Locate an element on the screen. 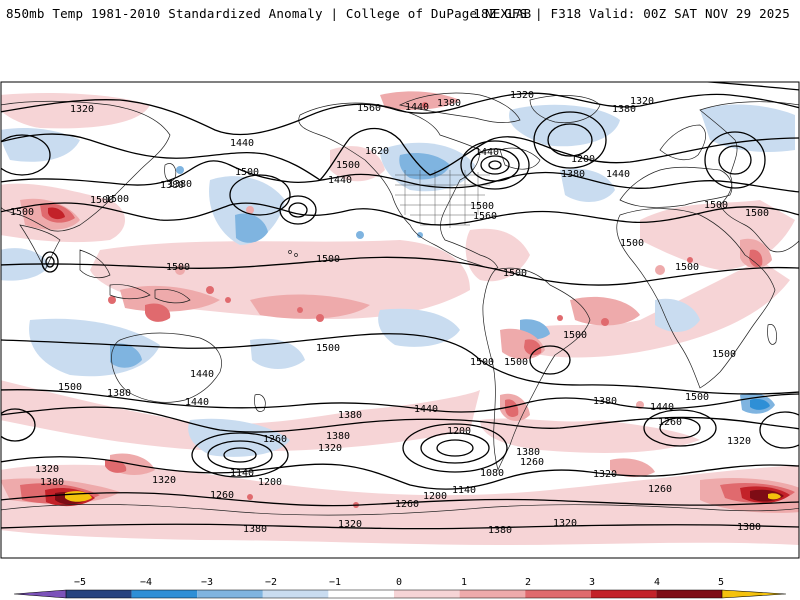 The width and height of the screenshot is (800, 600). colorbar-tick: 1 is located at coordinates (464, 582).